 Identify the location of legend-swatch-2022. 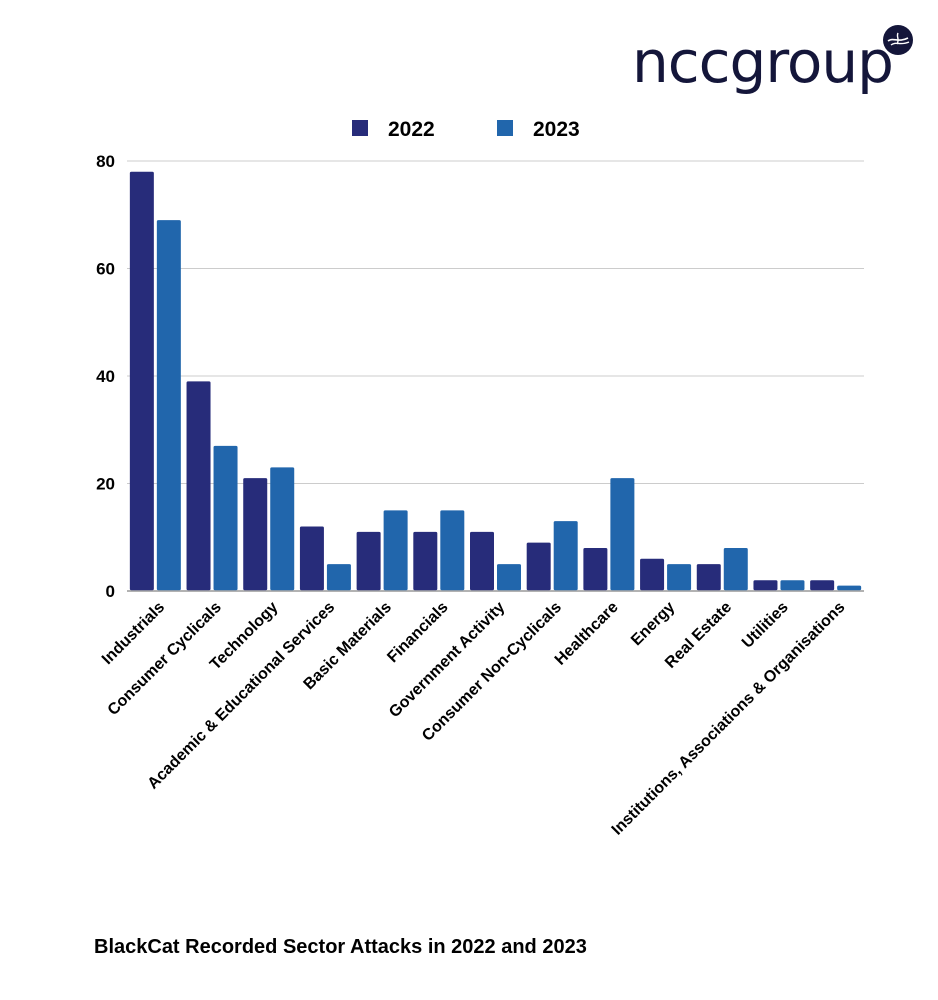
(360, 128).